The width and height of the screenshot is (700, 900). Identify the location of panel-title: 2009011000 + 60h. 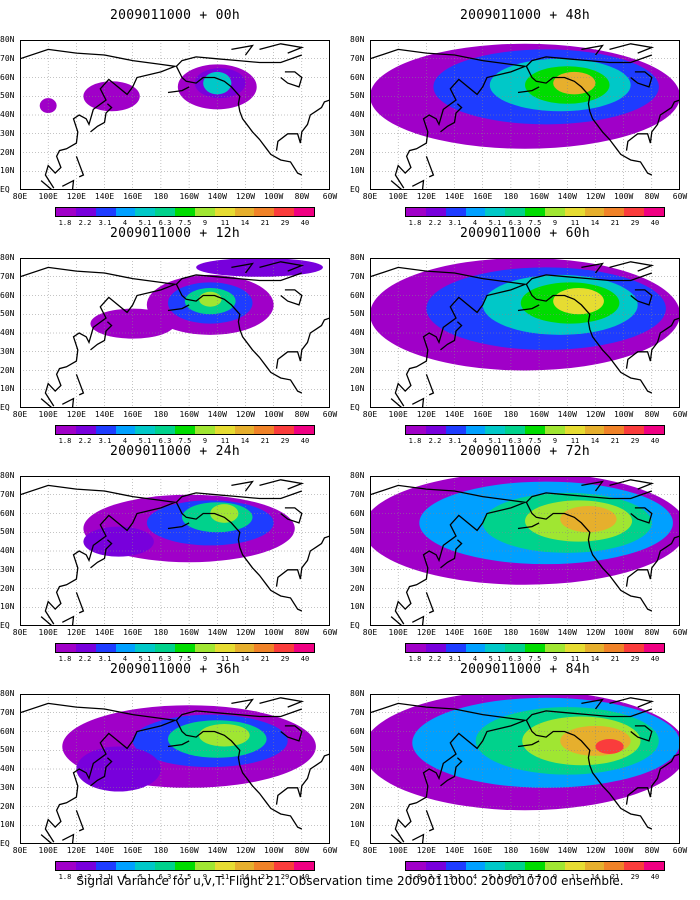
(525, 233).